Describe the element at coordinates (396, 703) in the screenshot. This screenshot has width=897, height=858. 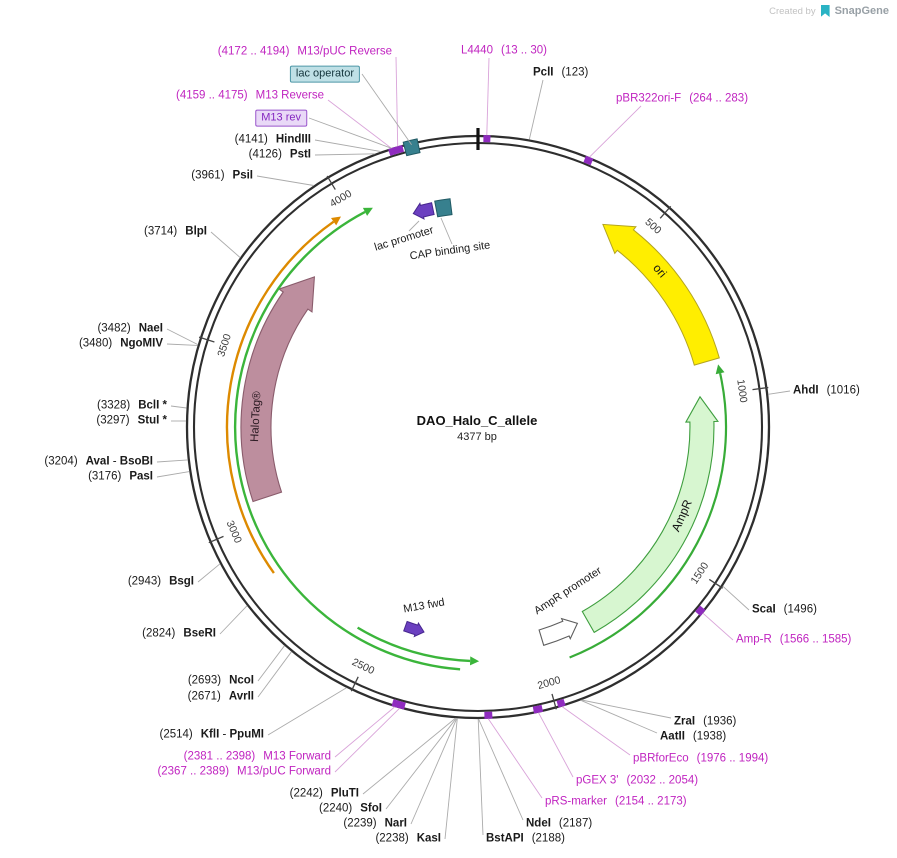
I see `primer-site-m13-forward` at that location.